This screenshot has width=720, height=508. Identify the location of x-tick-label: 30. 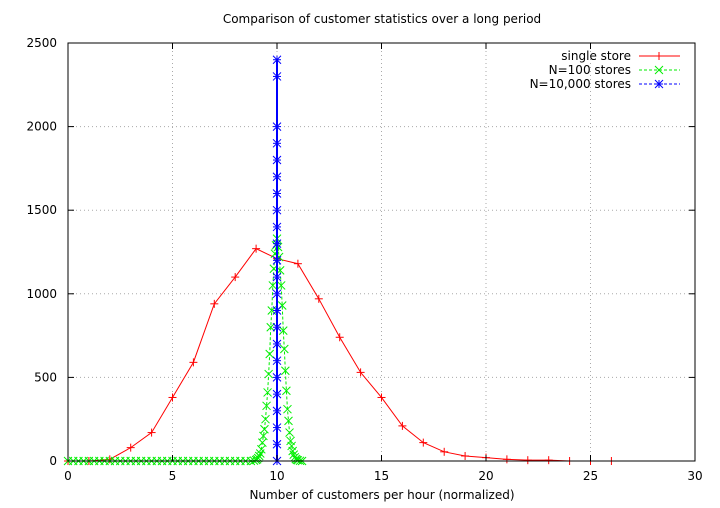
(694, 476).